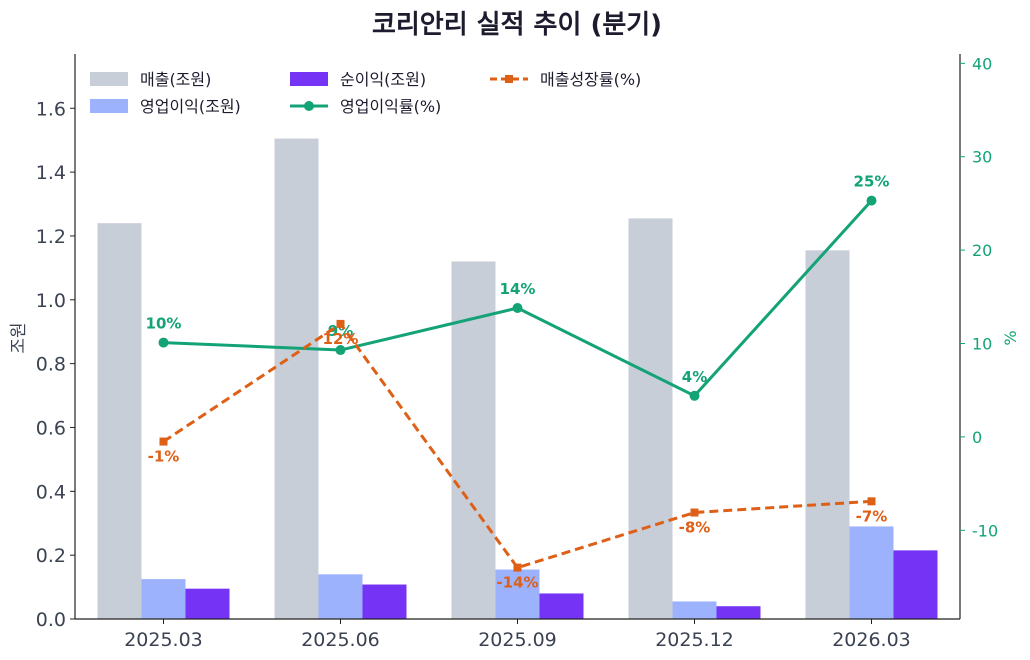  Describe the element at coordinates (51, 173) in the screenshot. I see `y-tick-label-7: 1.4` at that location.